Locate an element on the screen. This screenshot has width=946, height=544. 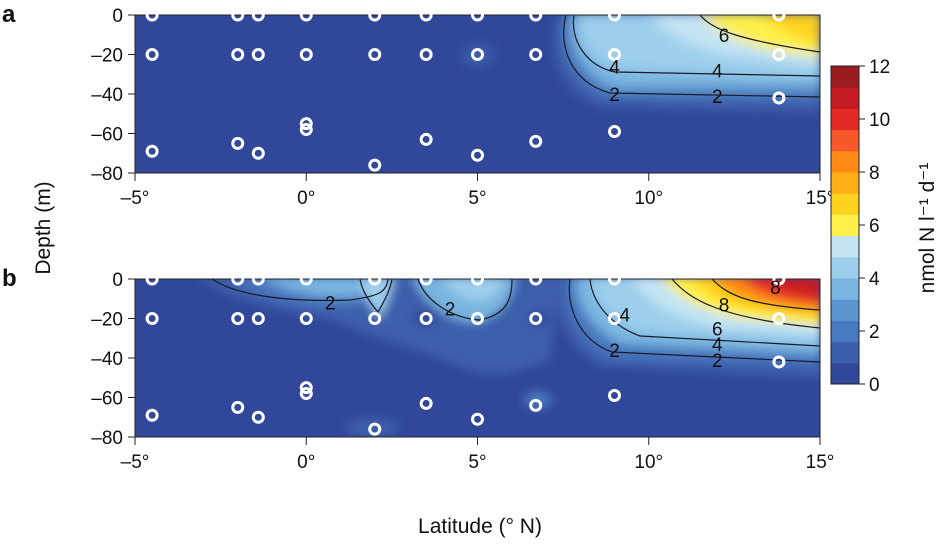
contour-6-a is located at coordinates (759, 34).